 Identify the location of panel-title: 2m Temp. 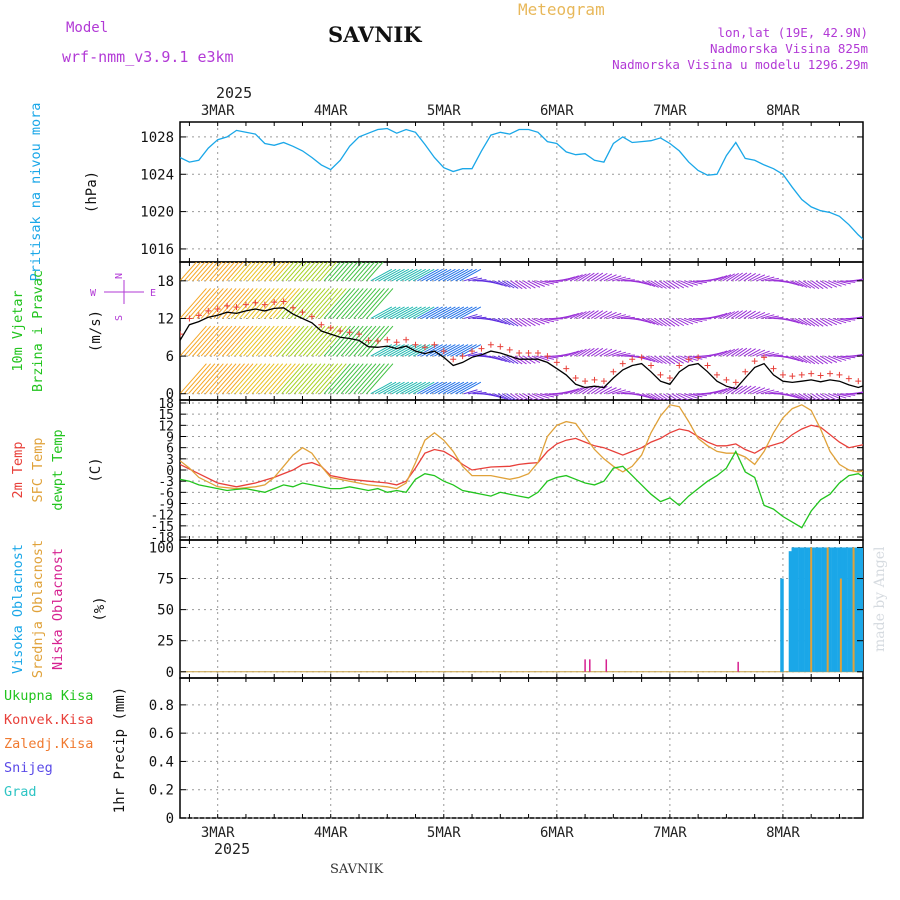
(18, 470).